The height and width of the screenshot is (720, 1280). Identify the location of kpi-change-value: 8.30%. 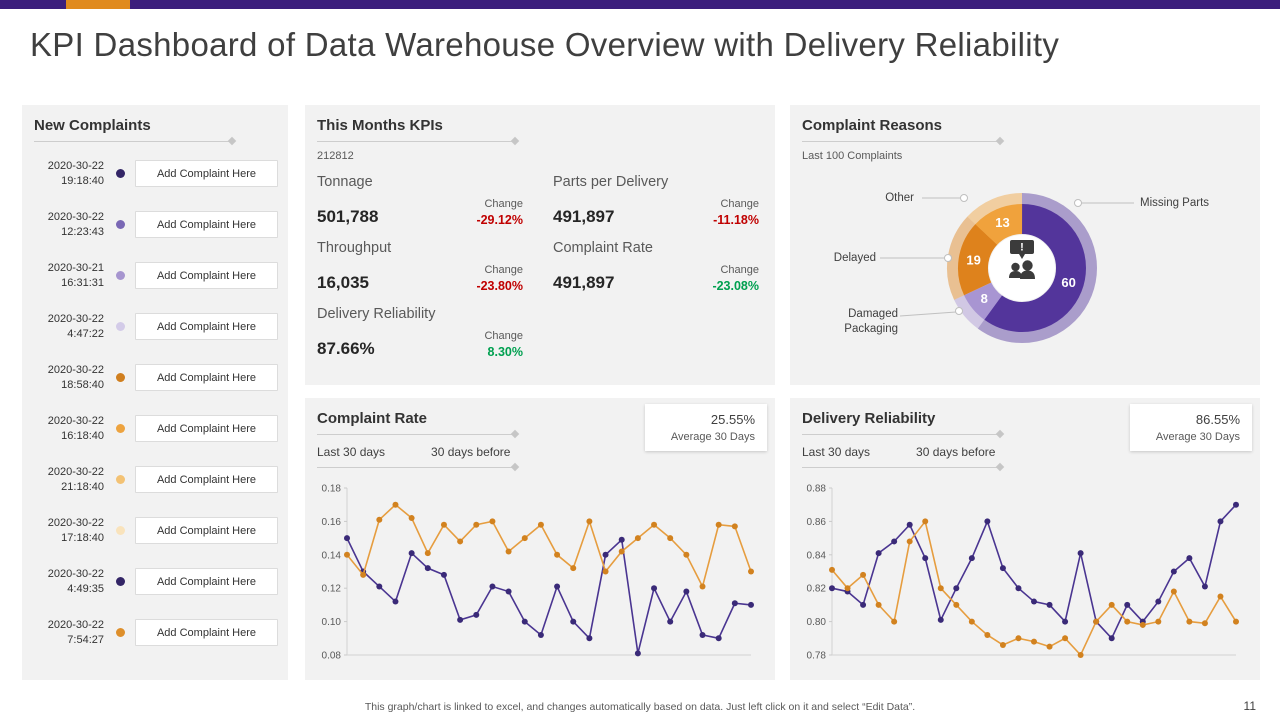
(505, 352).